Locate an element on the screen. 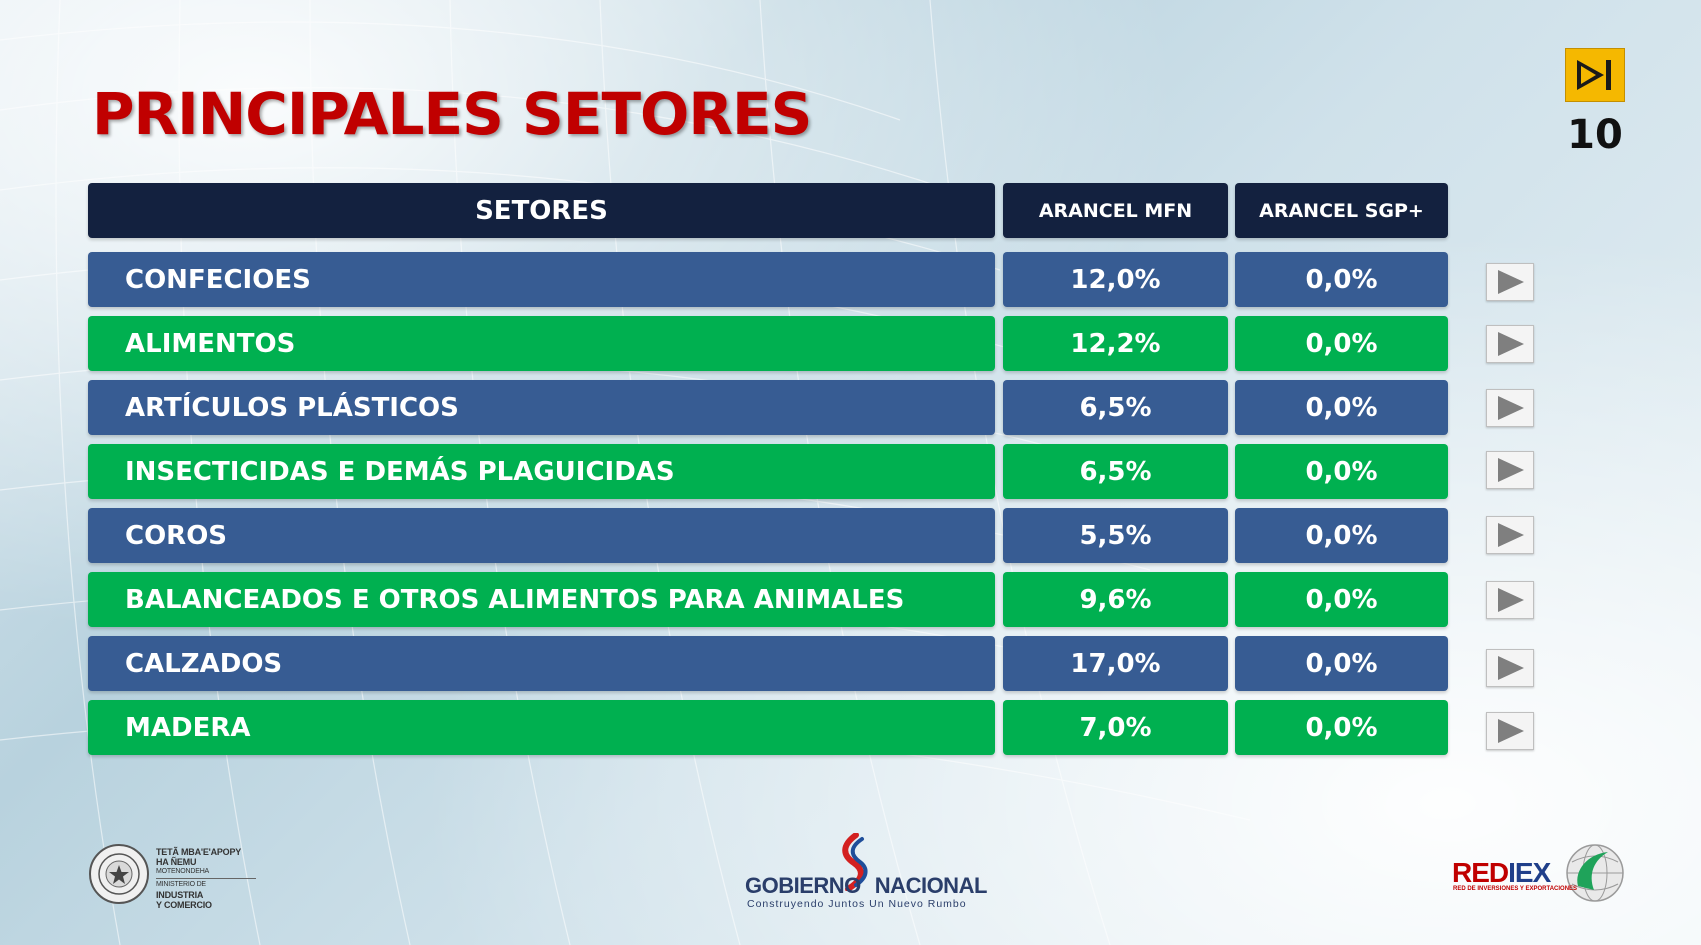 The image size is (1701, 945). mfn-cell: 17,0% is located at coordinates (1115, 663).